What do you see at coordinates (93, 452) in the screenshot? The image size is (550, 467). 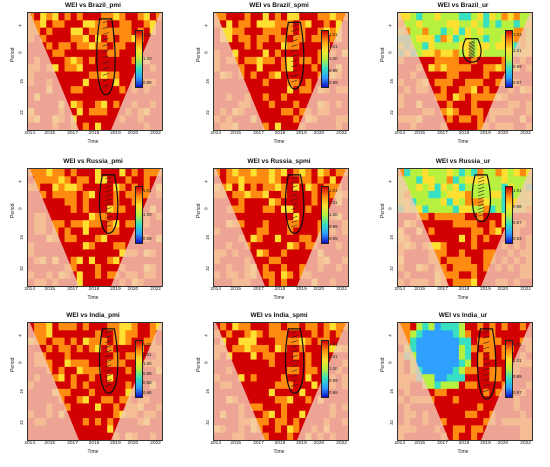 I see `x-axis-label: Time` at bounding box center [93, 452].